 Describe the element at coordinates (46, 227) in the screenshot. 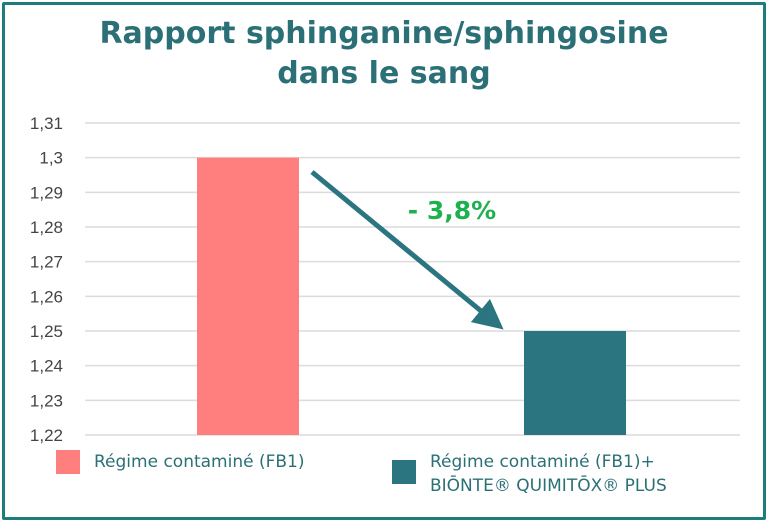

I see `y-tick-label: 1,28` at that location.